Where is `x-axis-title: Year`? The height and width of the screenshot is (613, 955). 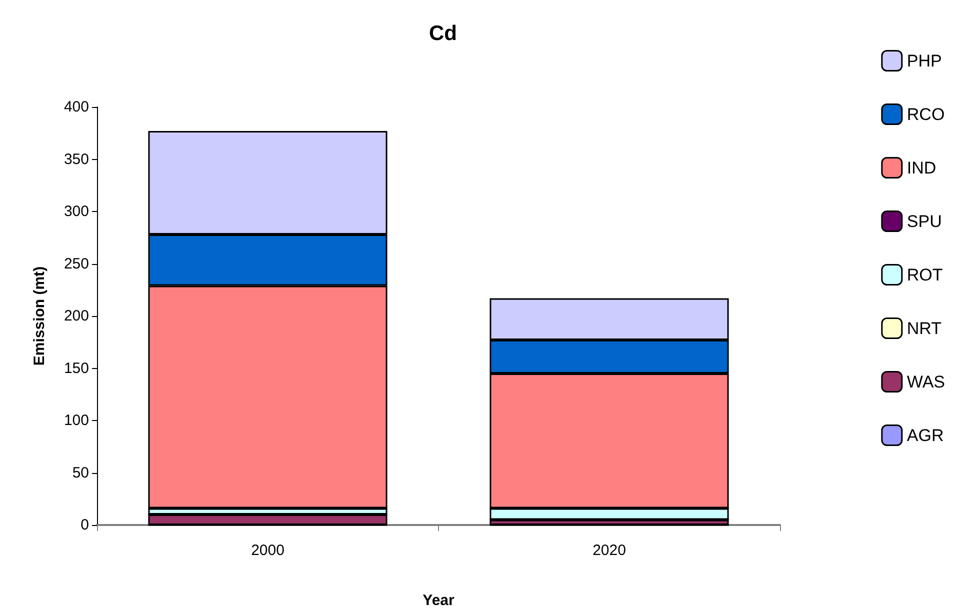
x-axis-title: Year is located at coordinates (438, 600).